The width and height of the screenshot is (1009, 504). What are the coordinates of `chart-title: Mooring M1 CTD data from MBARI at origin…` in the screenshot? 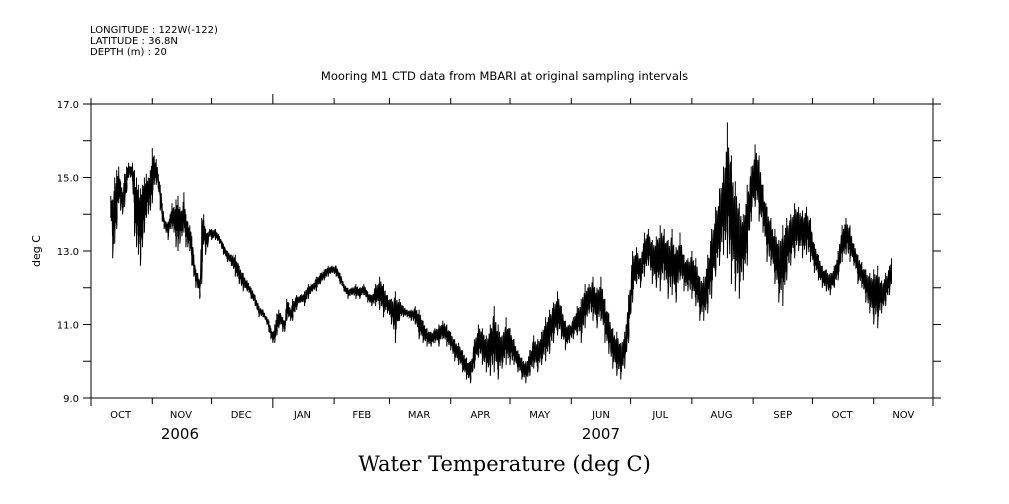 It's located at (504, 76).